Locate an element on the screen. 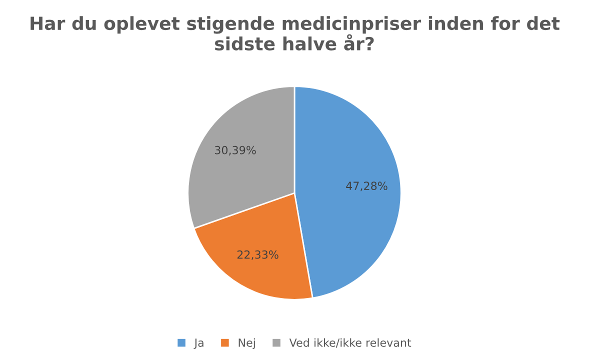  legend-label: Ja is located at coordinates (199, 343).